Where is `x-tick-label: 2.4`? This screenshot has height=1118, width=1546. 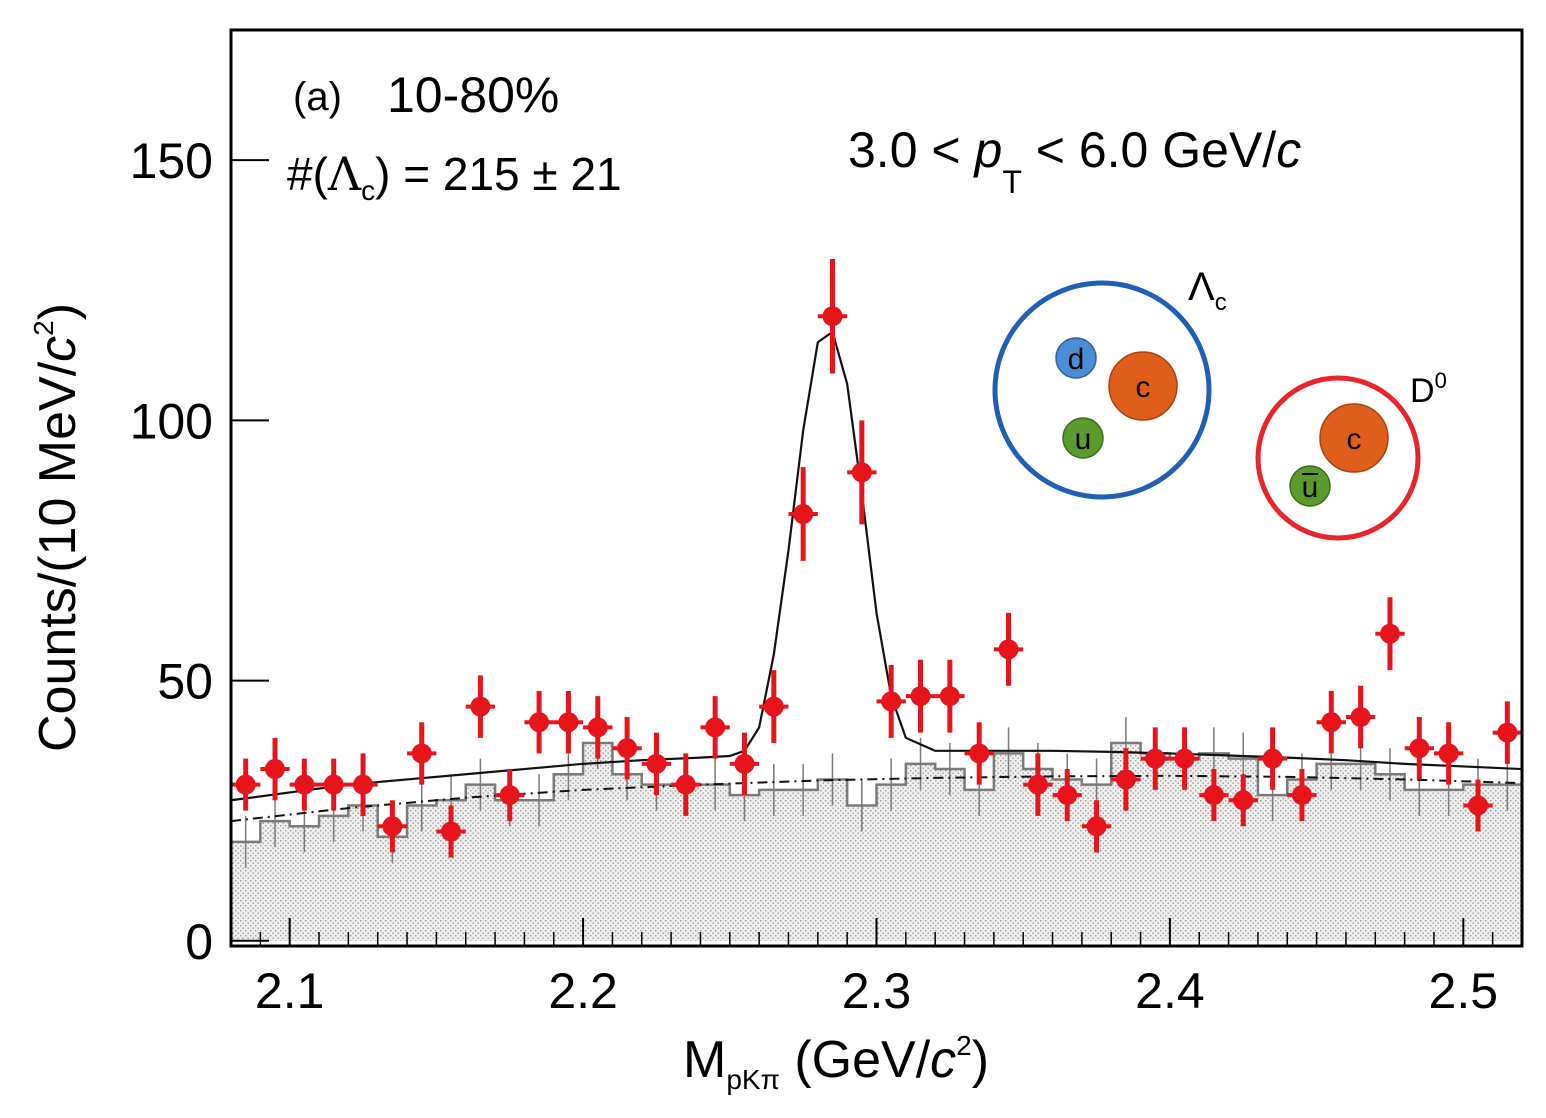
x-tick-label: 2.4 is located at coordinates (1170, 991).